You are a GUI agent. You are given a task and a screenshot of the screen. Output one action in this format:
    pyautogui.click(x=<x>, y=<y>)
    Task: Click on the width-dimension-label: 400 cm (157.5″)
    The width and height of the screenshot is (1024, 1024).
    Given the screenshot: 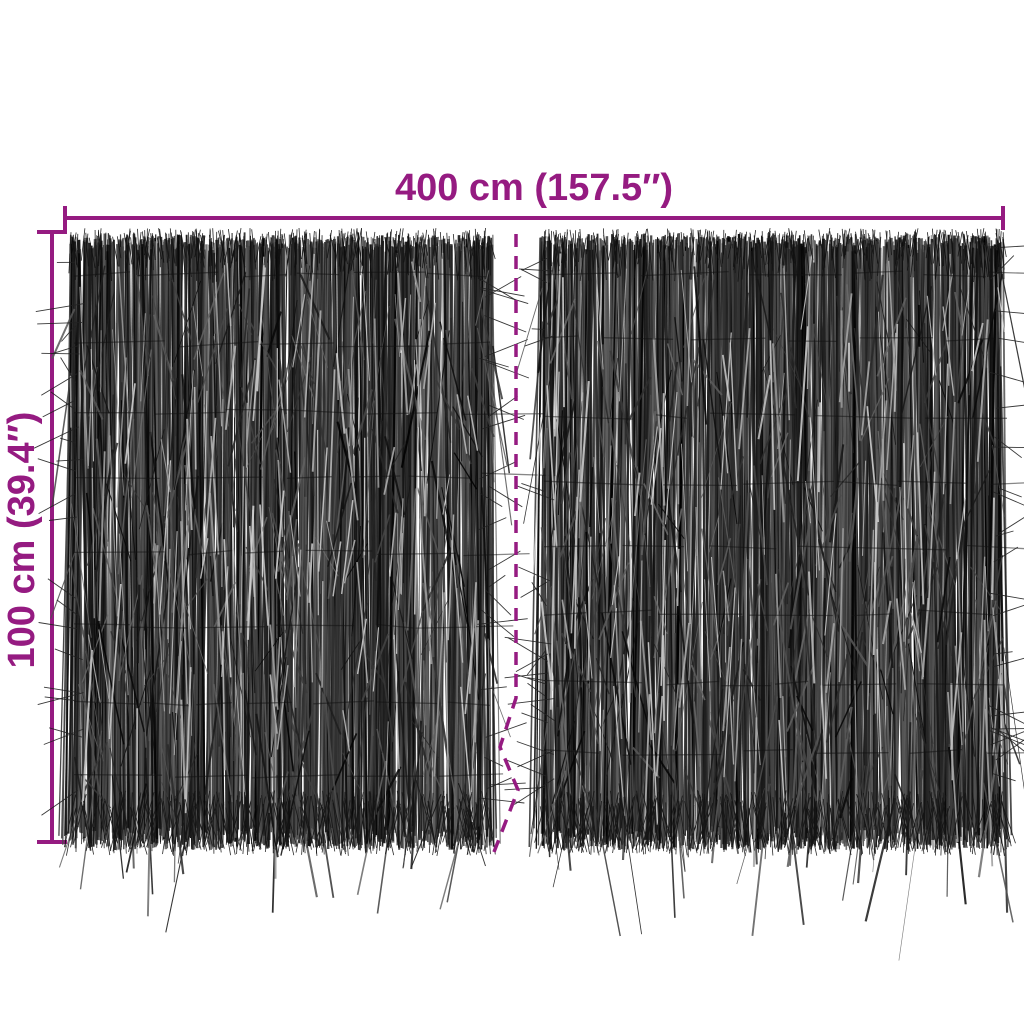 What is the action you would take?
    pyautogui.click(x=534, y=188)
    